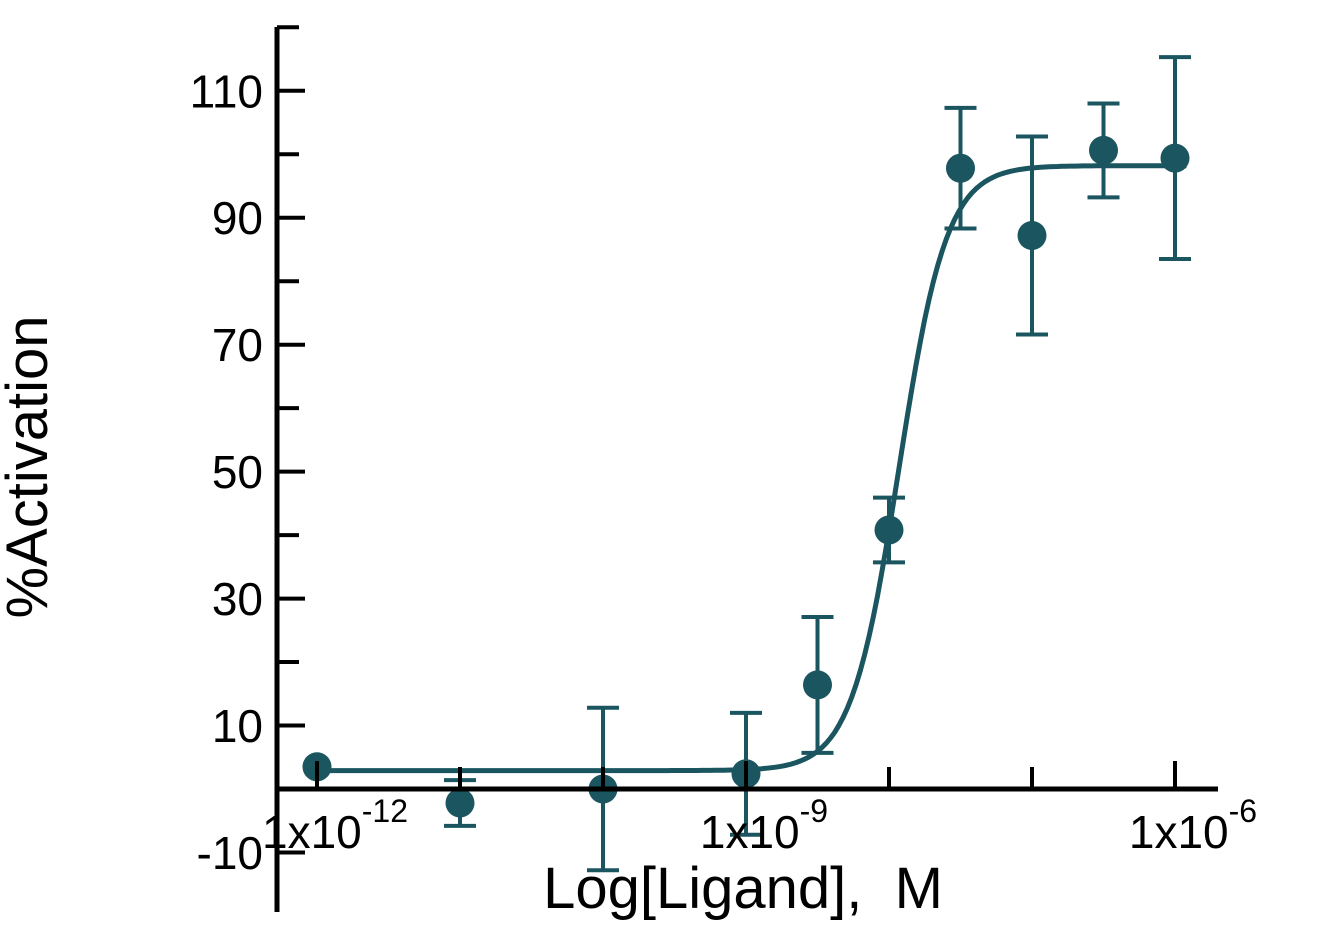  What do you see at coordinates (237, 726) in the screenshot?
I see `y-tick-label: 10` at bounding box center [237, 726].